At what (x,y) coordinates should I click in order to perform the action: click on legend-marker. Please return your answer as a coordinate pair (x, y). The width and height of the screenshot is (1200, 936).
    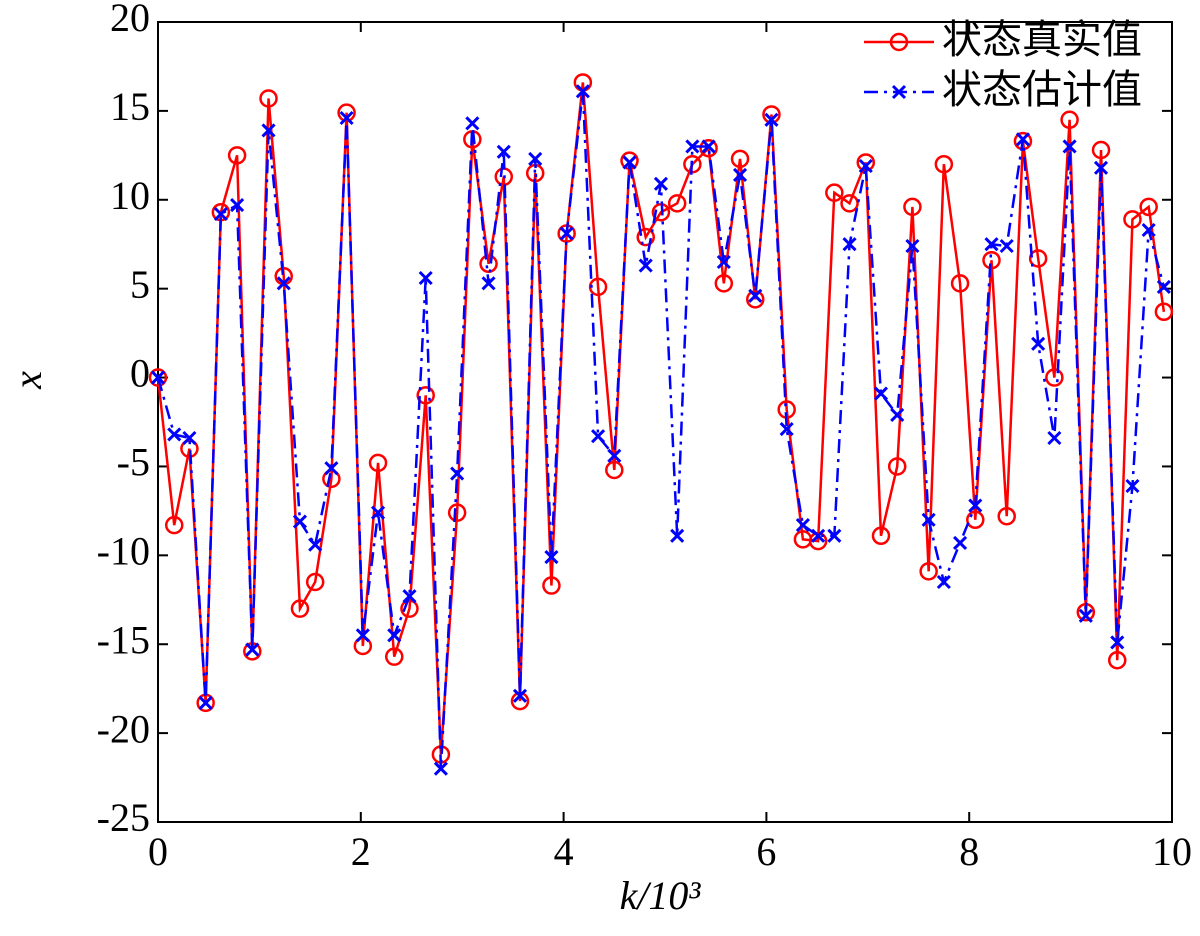
    Looking at the image, I should click on (899, 42).